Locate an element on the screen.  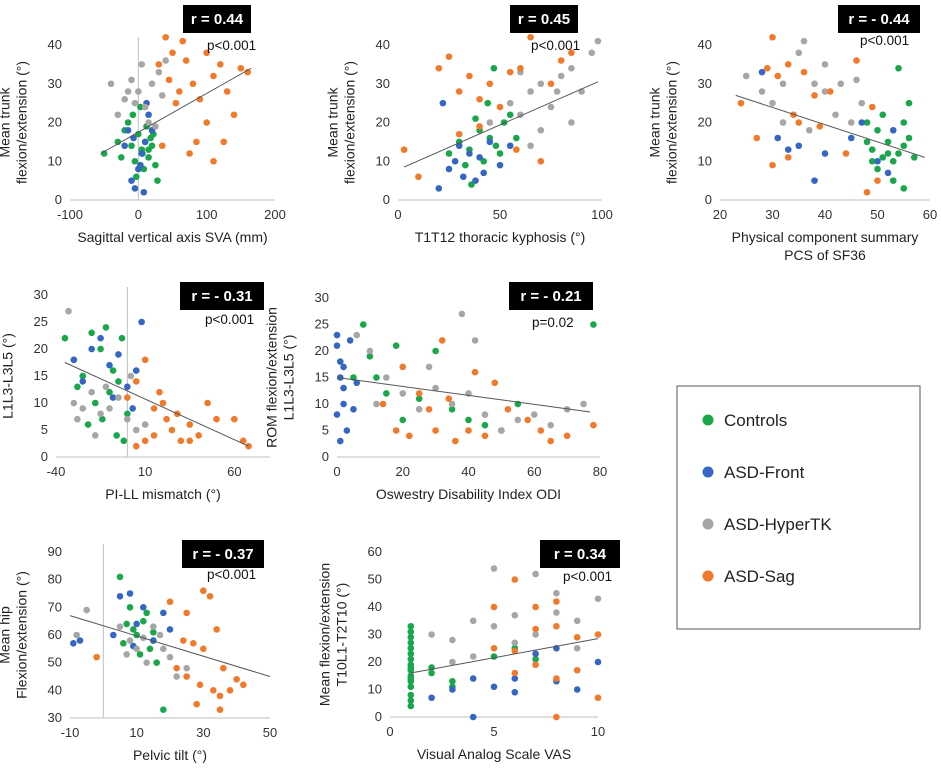
legend-marker-asd-hypertk is located at coordinates (708, 524).